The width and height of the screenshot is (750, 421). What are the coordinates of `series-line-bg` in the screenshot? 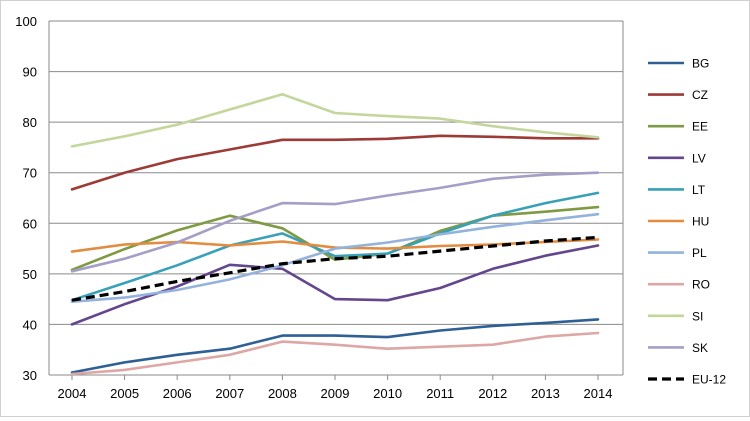 It's located at (335, 346).